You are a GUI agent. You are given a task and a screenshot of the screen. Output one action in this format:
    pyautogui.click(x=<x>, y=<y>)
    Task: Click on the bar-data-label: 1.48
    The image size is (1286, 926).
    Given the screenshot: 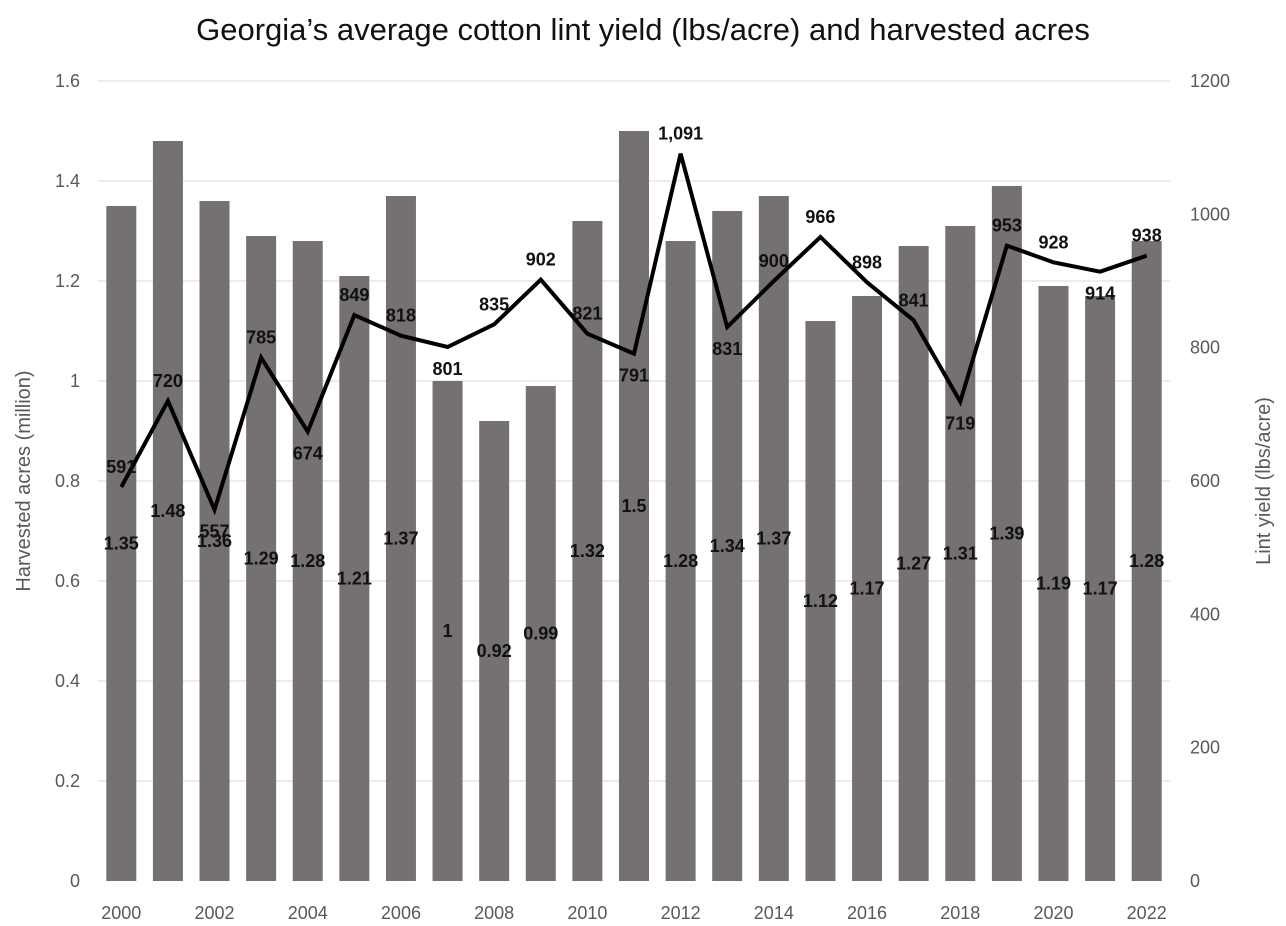 What is the action you would take?
    pyautogui.click(x=167, y=511)
    